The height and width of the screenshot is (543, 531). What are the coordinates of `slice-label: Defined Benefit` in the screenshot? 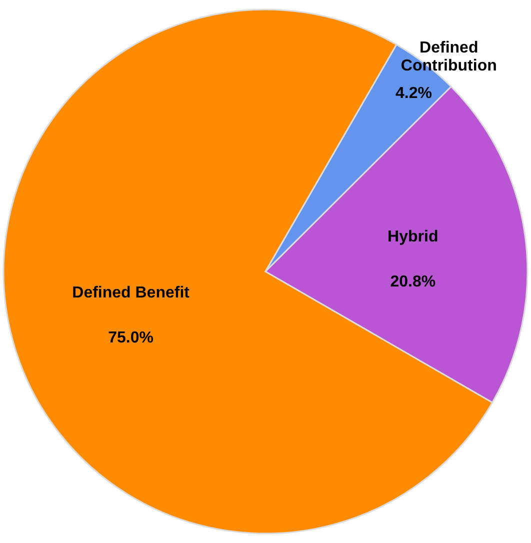 It's located at (131, 293).